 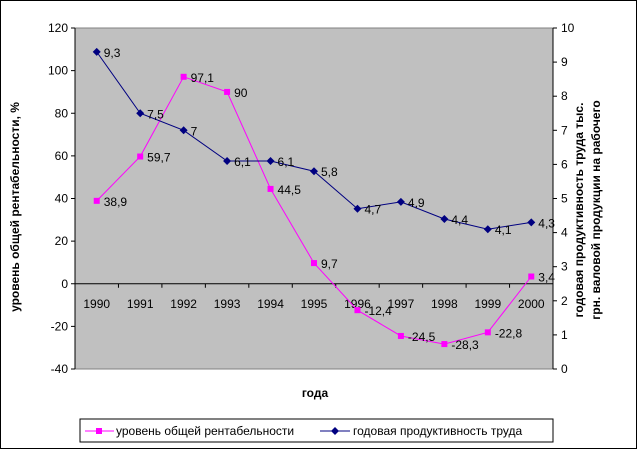 What do you see at coordinates (62, 113) in the screenshot?
I see `left-tick-label: 80` at bounding box center [62, 113].